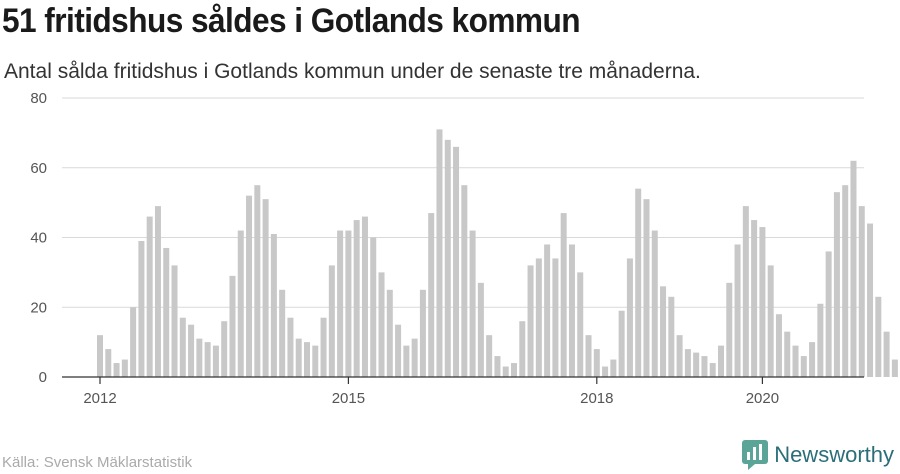 The height and width of the screenshot is (474, 900). What do you see at coordinates (38, 168) in the screenshot?
I see `y-tick-label: 60` at bounding box center [38, 168].